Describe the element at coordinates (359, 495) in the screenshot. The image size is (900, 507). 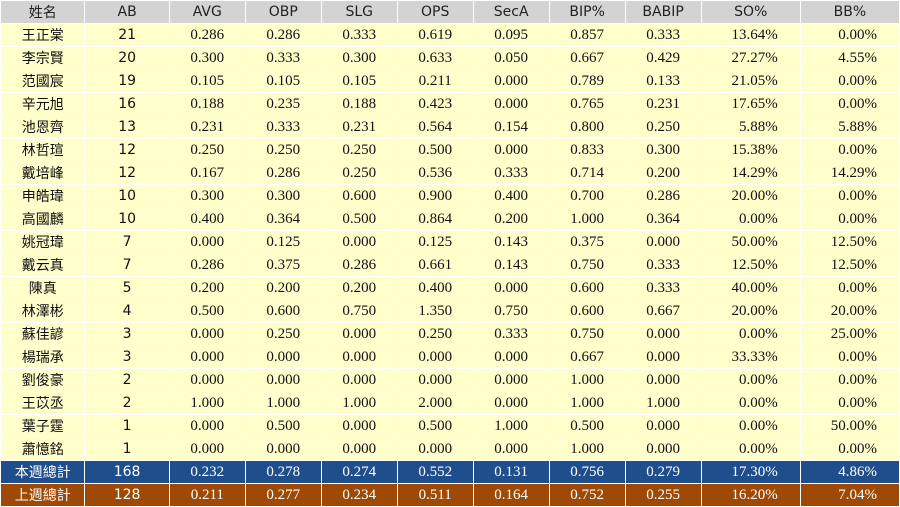
I see `total-stat-cell: 0.234` at that location.